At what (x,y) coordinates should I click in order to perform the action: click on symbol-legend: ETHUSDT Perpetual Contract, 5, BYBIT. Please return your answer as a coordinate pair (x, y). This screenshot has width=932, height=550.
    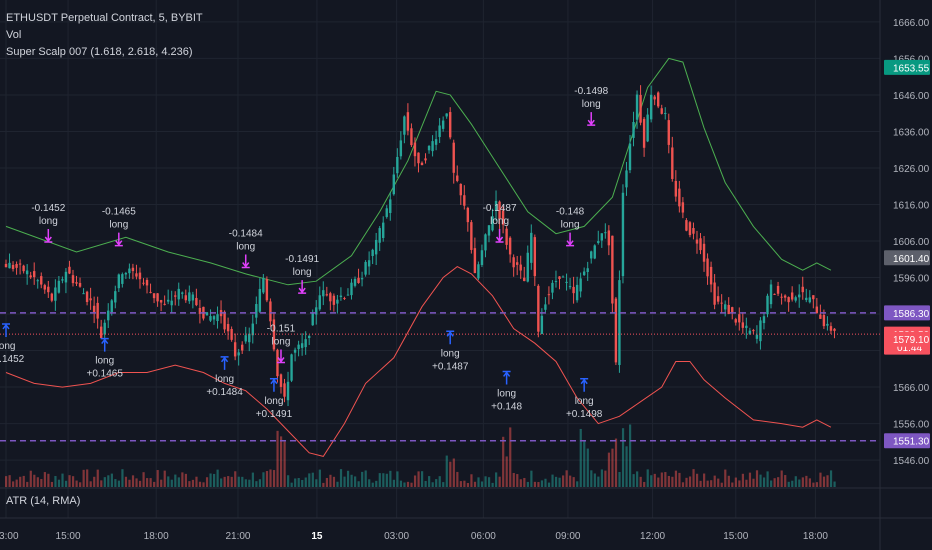
    Looking at the image, I should click on (104, 18).